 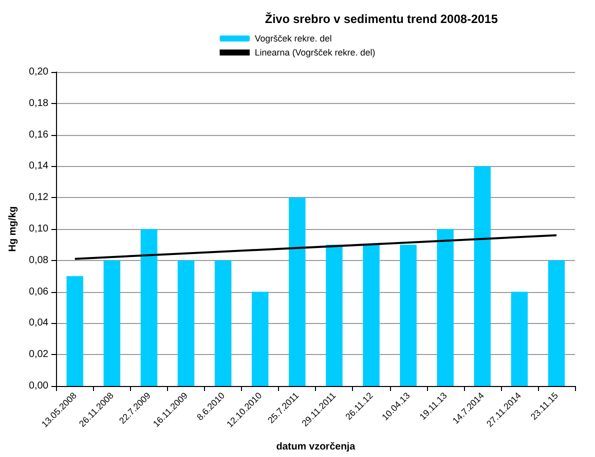 I want to click on legend-label: Linearna (Vogršček rekre. del), so click(x=315, y=53).